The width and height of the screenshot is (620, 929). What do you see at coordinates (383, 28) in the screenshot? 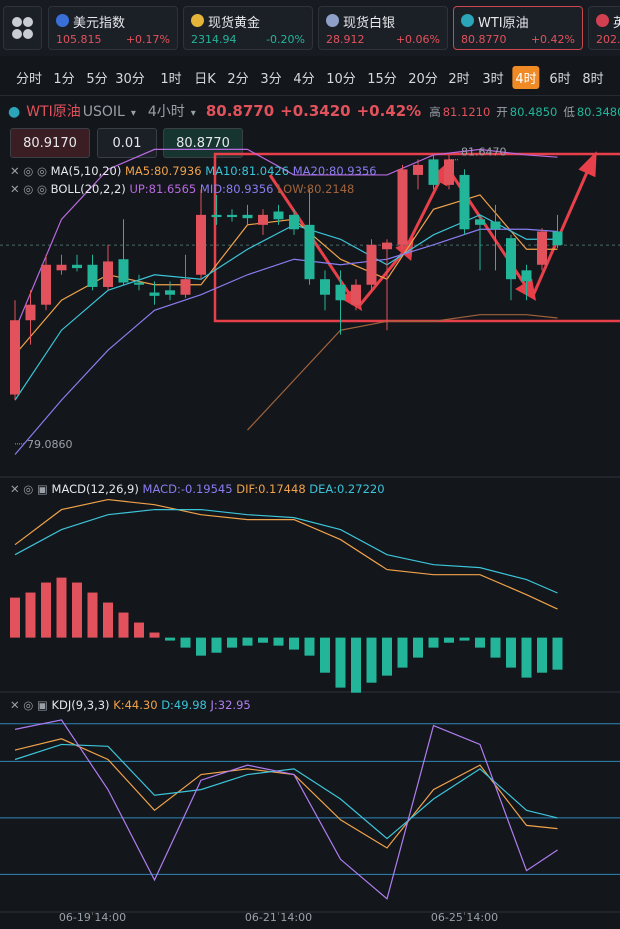
I see `ticker-card: 现货白银 28.912 +0.06%` at bounding box center [383, 28].